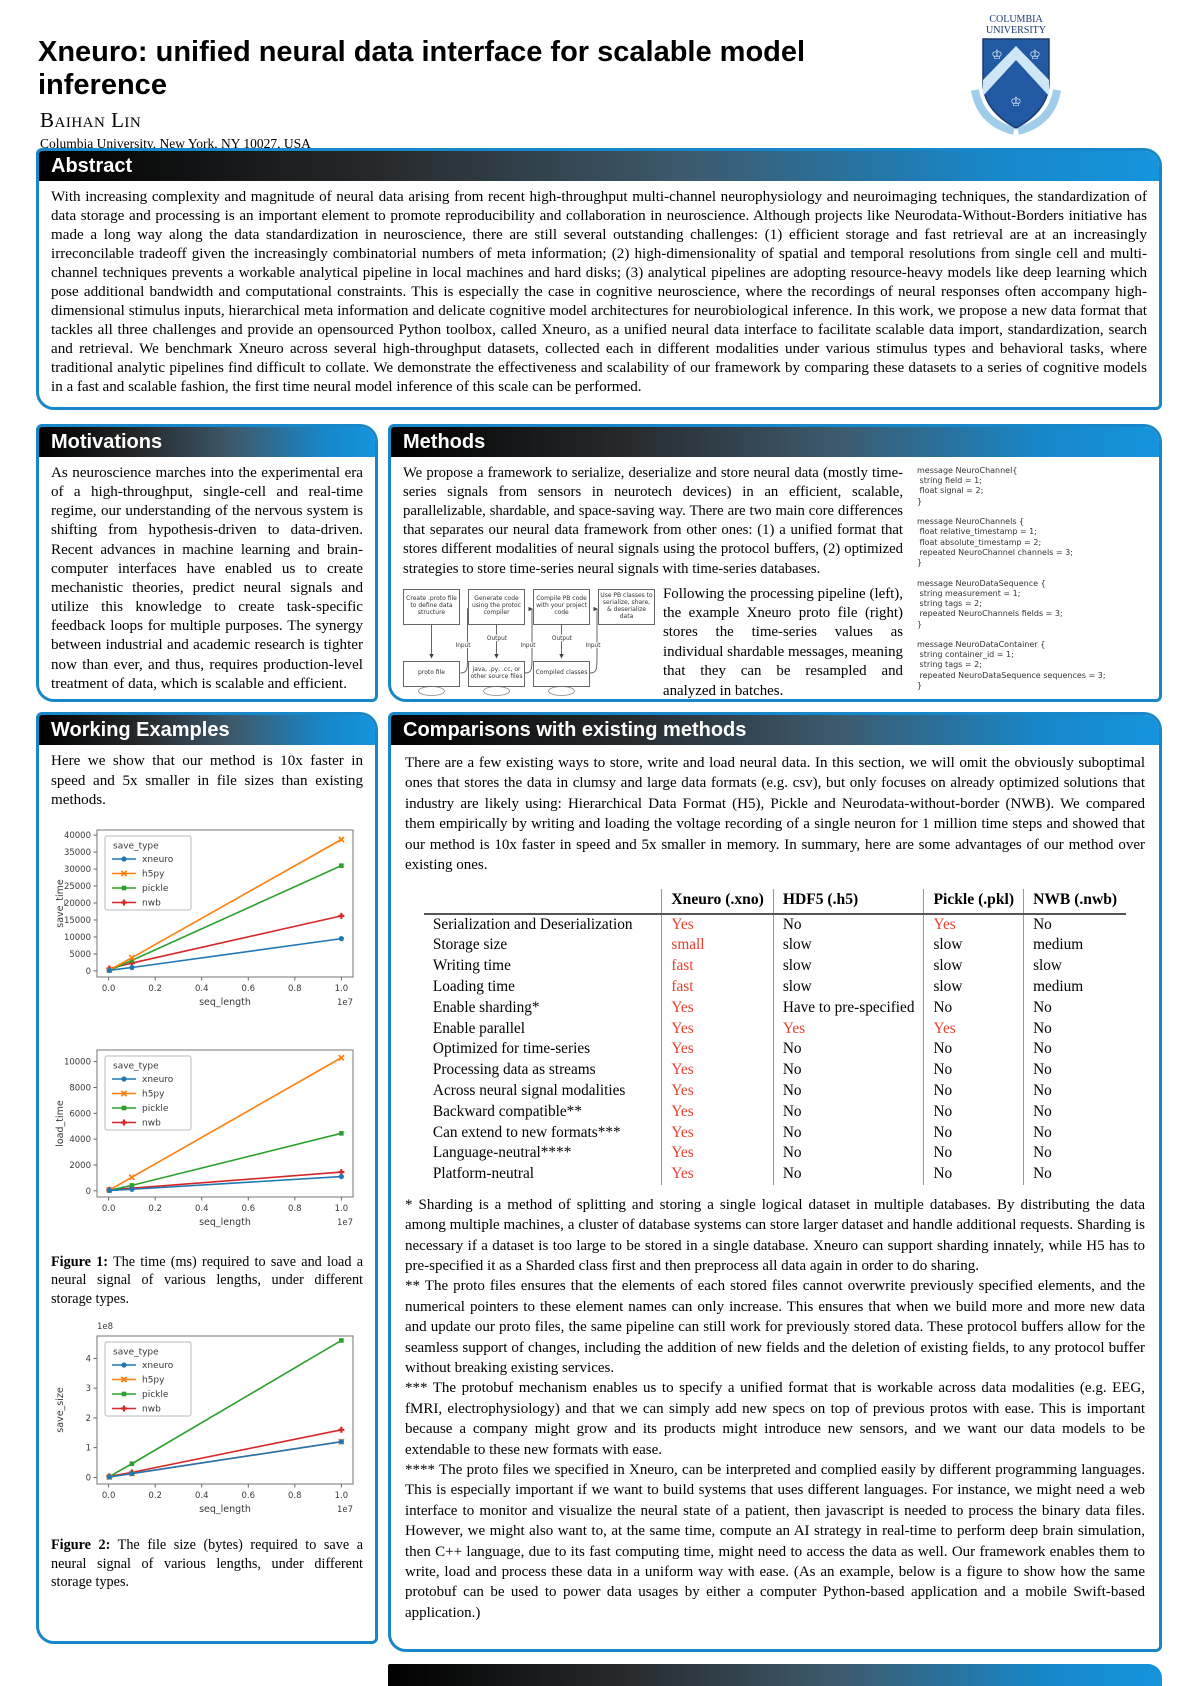 This screenshot has width=1192, height=1686. I want to click on table-row: Processing data as streams Yes No No No, so click(775, 1070).